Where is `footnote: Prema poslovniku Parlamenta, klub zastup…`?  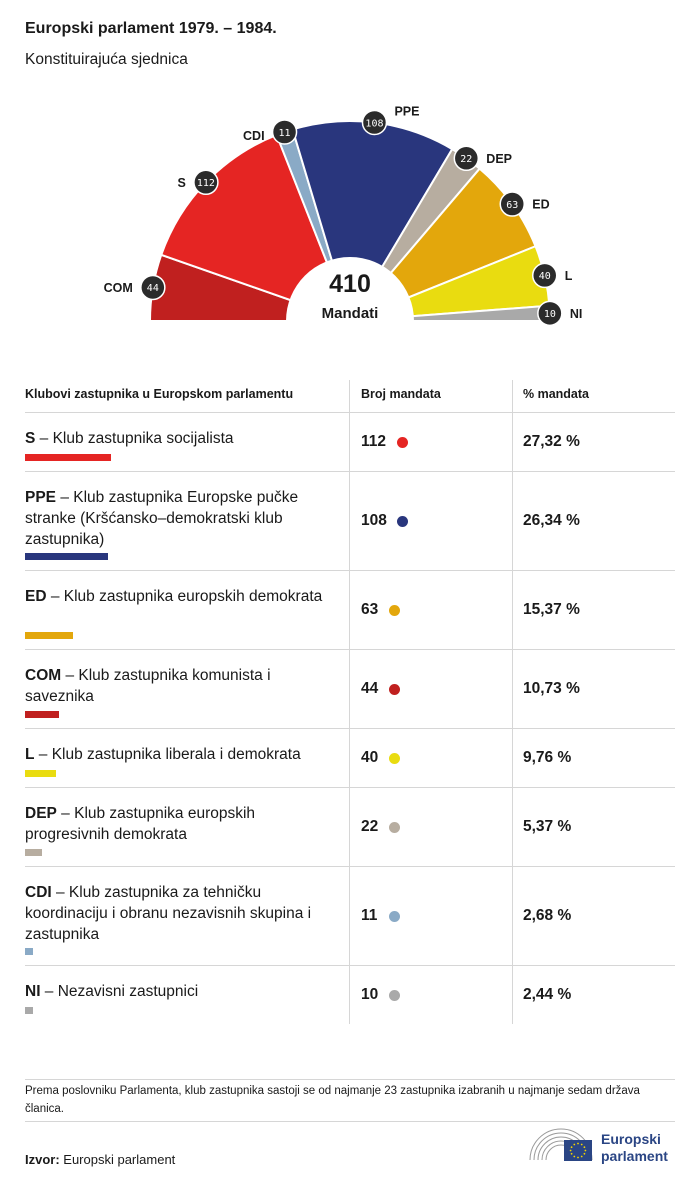
footnote: Prema poslovniku Parlamenta, klub zastup… is located at coordinates (350, 1100).